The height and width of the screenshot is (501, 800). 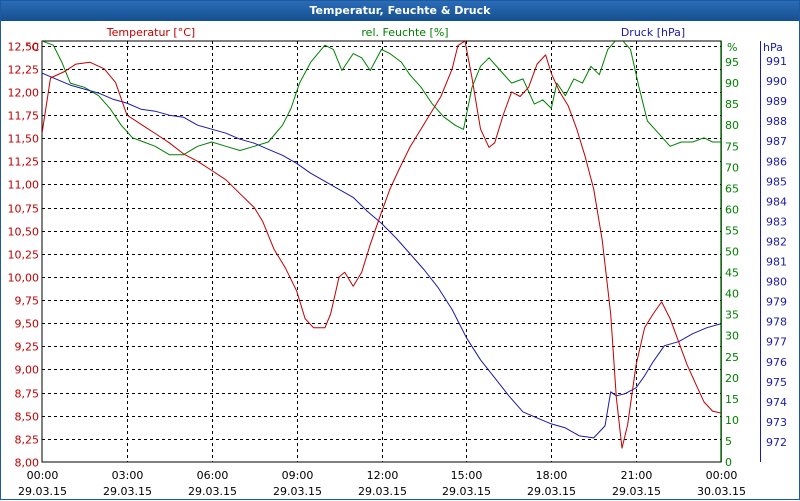 I want to click on pressure-tick-label: 980, so click(x=776, y=282).